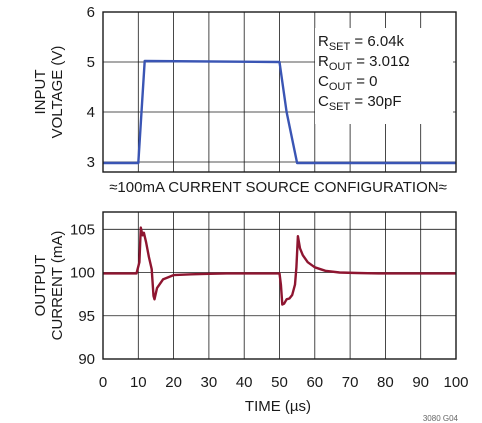 The image size is (482, 423). I want to click on time-x-ticks: 0 10 20 30 40 50 60 70 80 90 100, so click(284, 382).